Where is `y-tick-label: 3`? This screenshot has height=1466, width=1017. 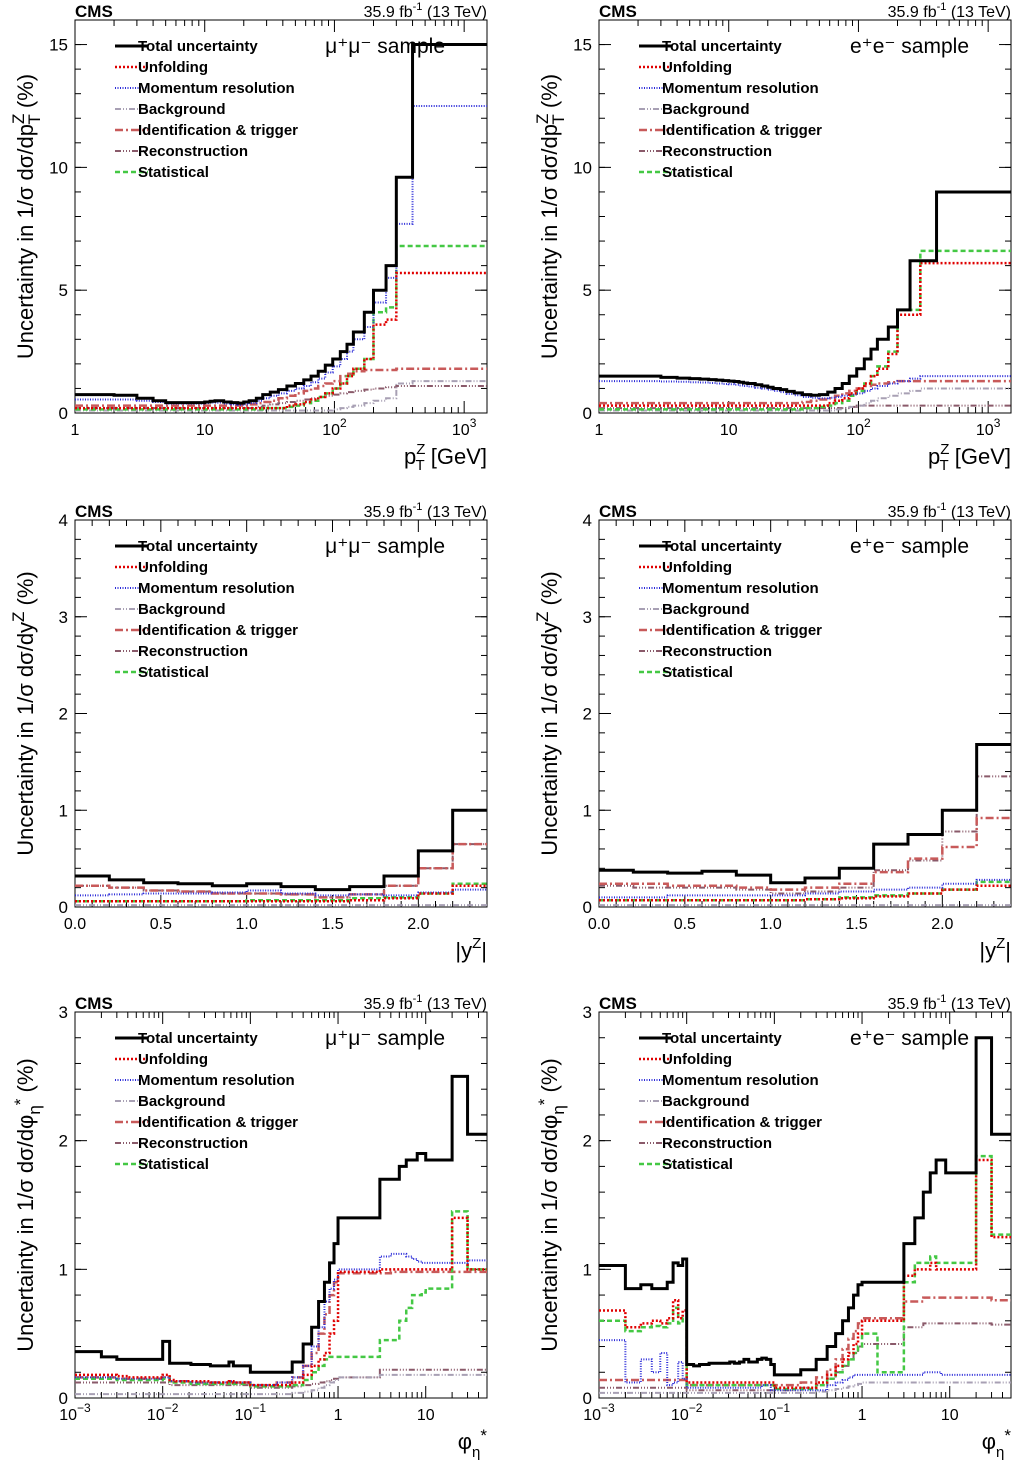
y-tick-label: 3 is located at coordinates (63, 1012).